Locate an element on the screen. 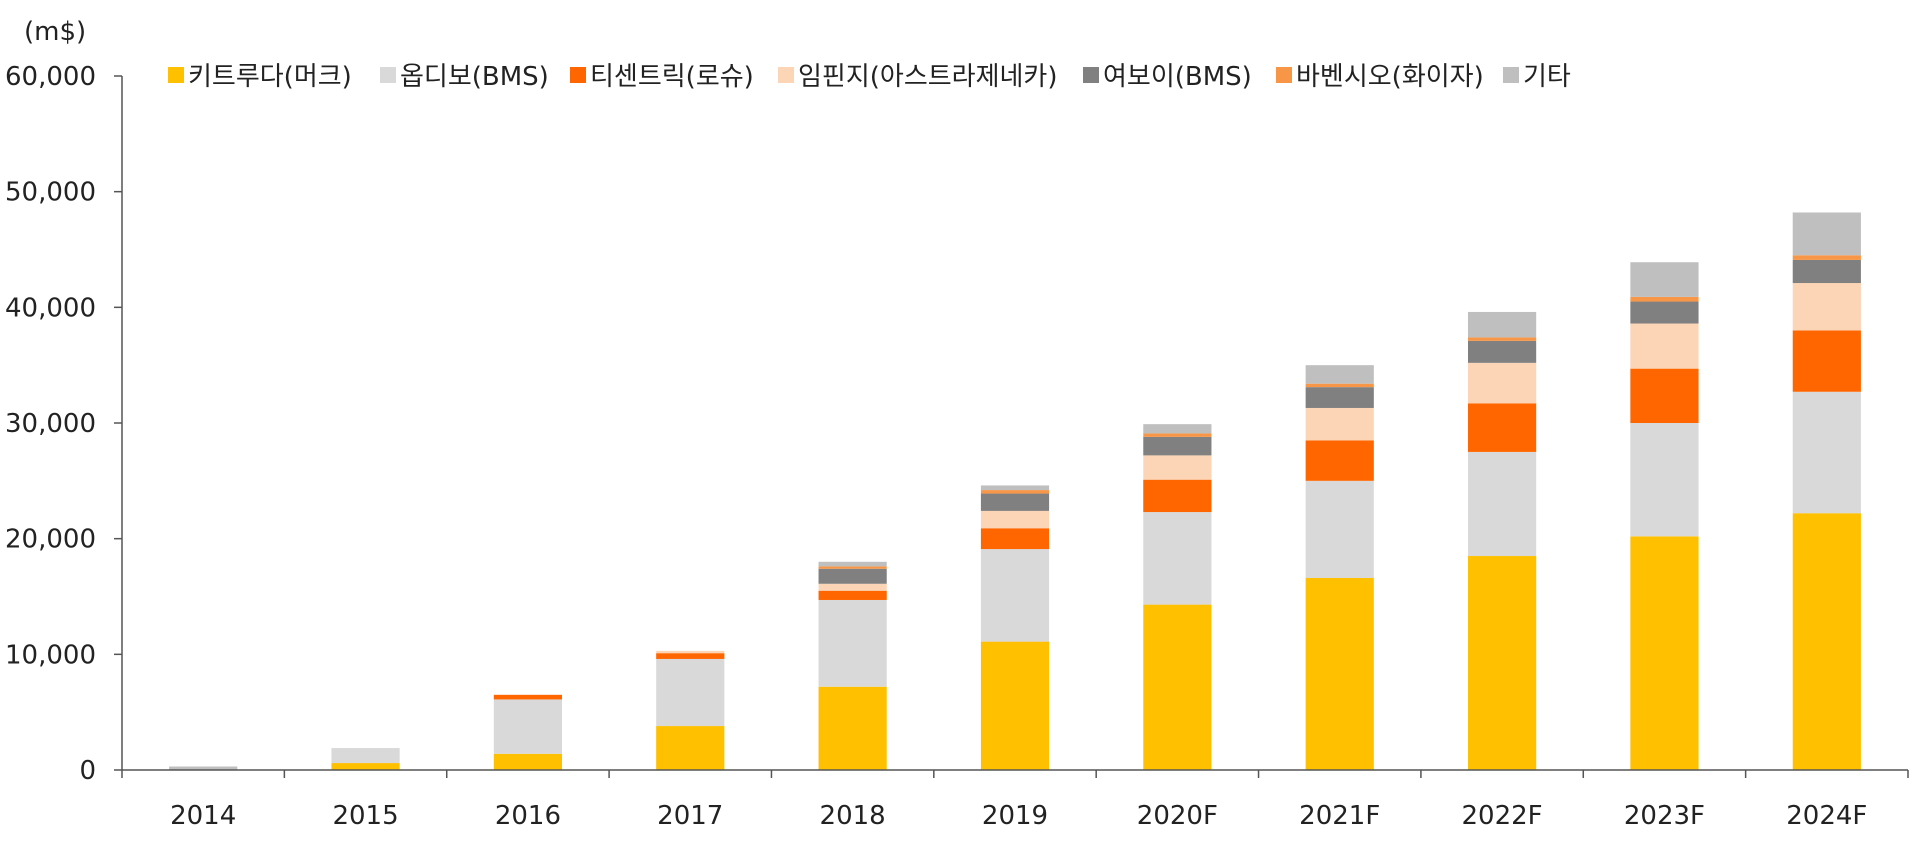 This screenshot has width=1919, height=857. x-tick-label: 2023F is located at coordinates (1664, 816).